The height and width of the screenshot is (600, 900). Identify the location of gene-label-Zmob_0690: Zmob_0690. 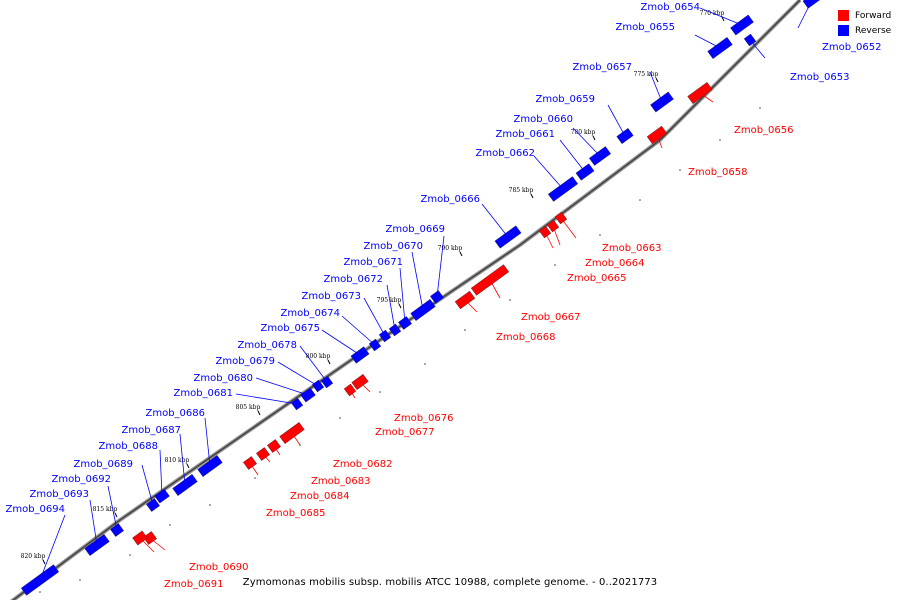
(219, 567).